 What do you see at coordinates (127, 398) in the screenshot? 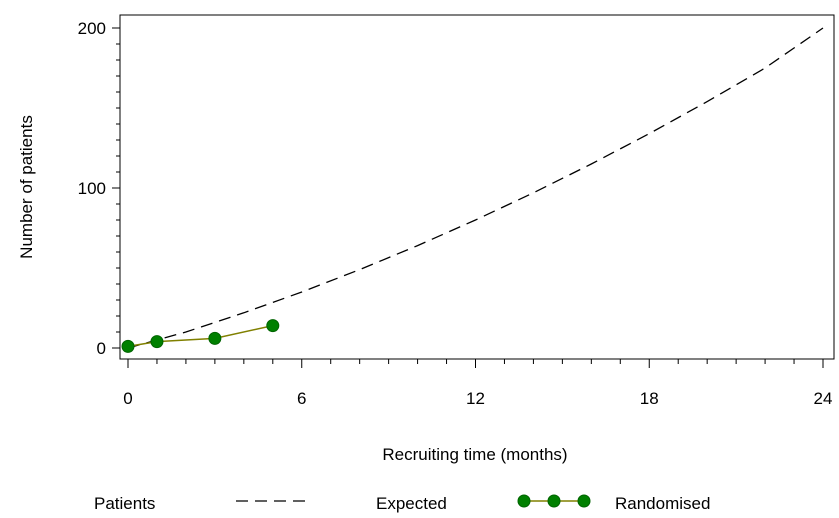
I see `x-tick-label: 0` at bounding box center [127, 398].